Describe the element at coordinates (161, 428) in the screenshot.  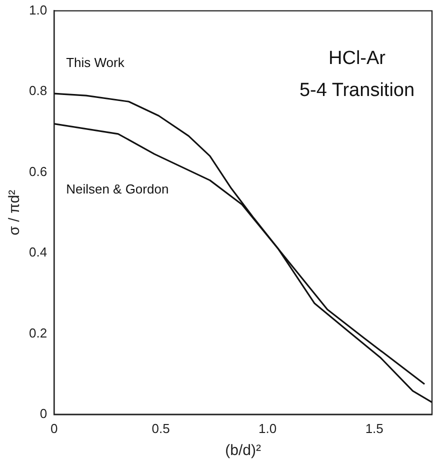
I see `x-tick-label: 0.5` at that location.